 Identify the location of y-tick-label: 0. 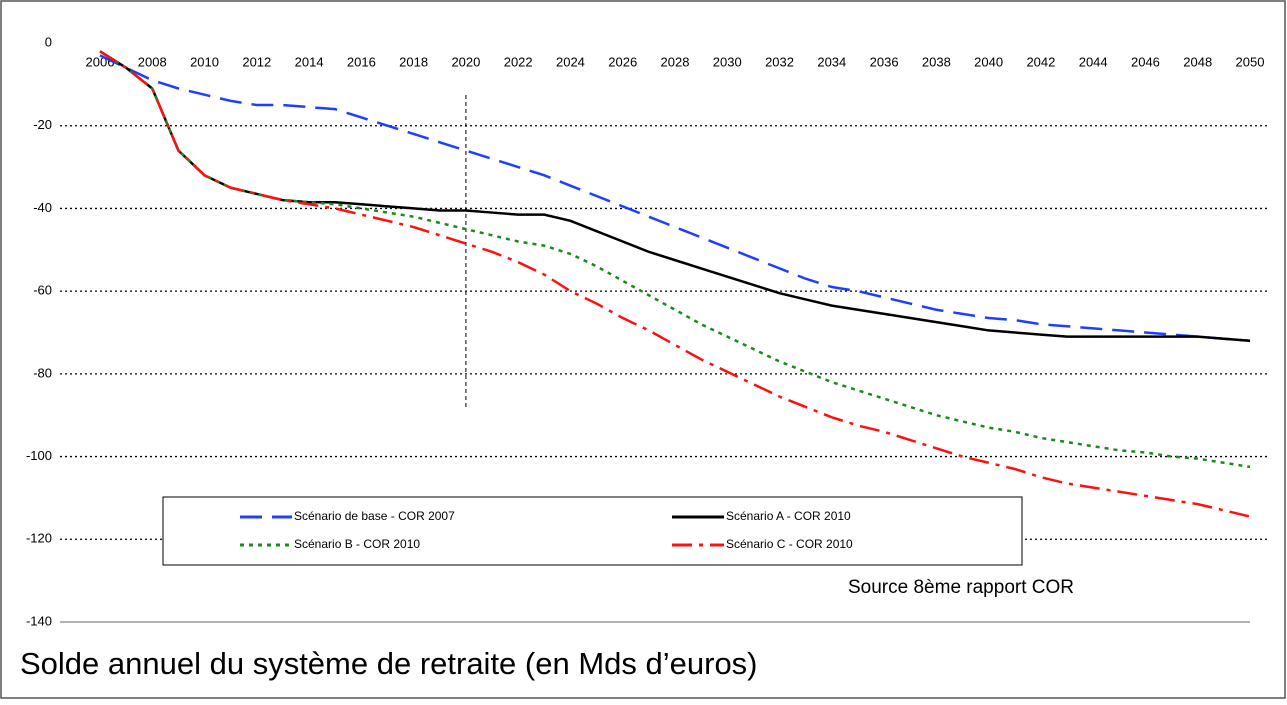
(48, 41).